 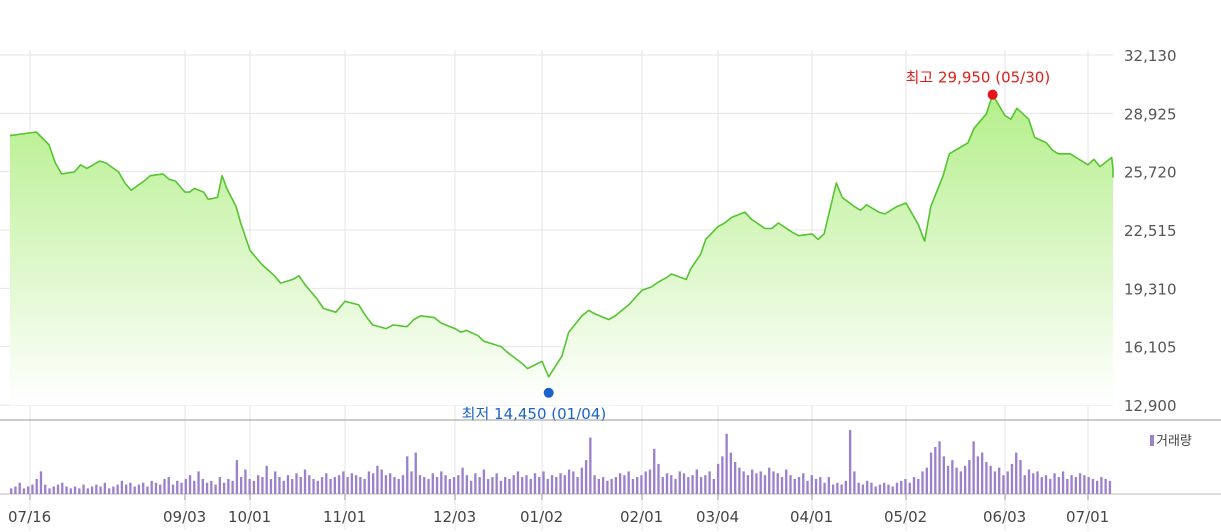 What do you see at coordinates (1150, 348) in the screenshot?
I see `price-tick-label: 16,105` at bounding box center [1150, 348].